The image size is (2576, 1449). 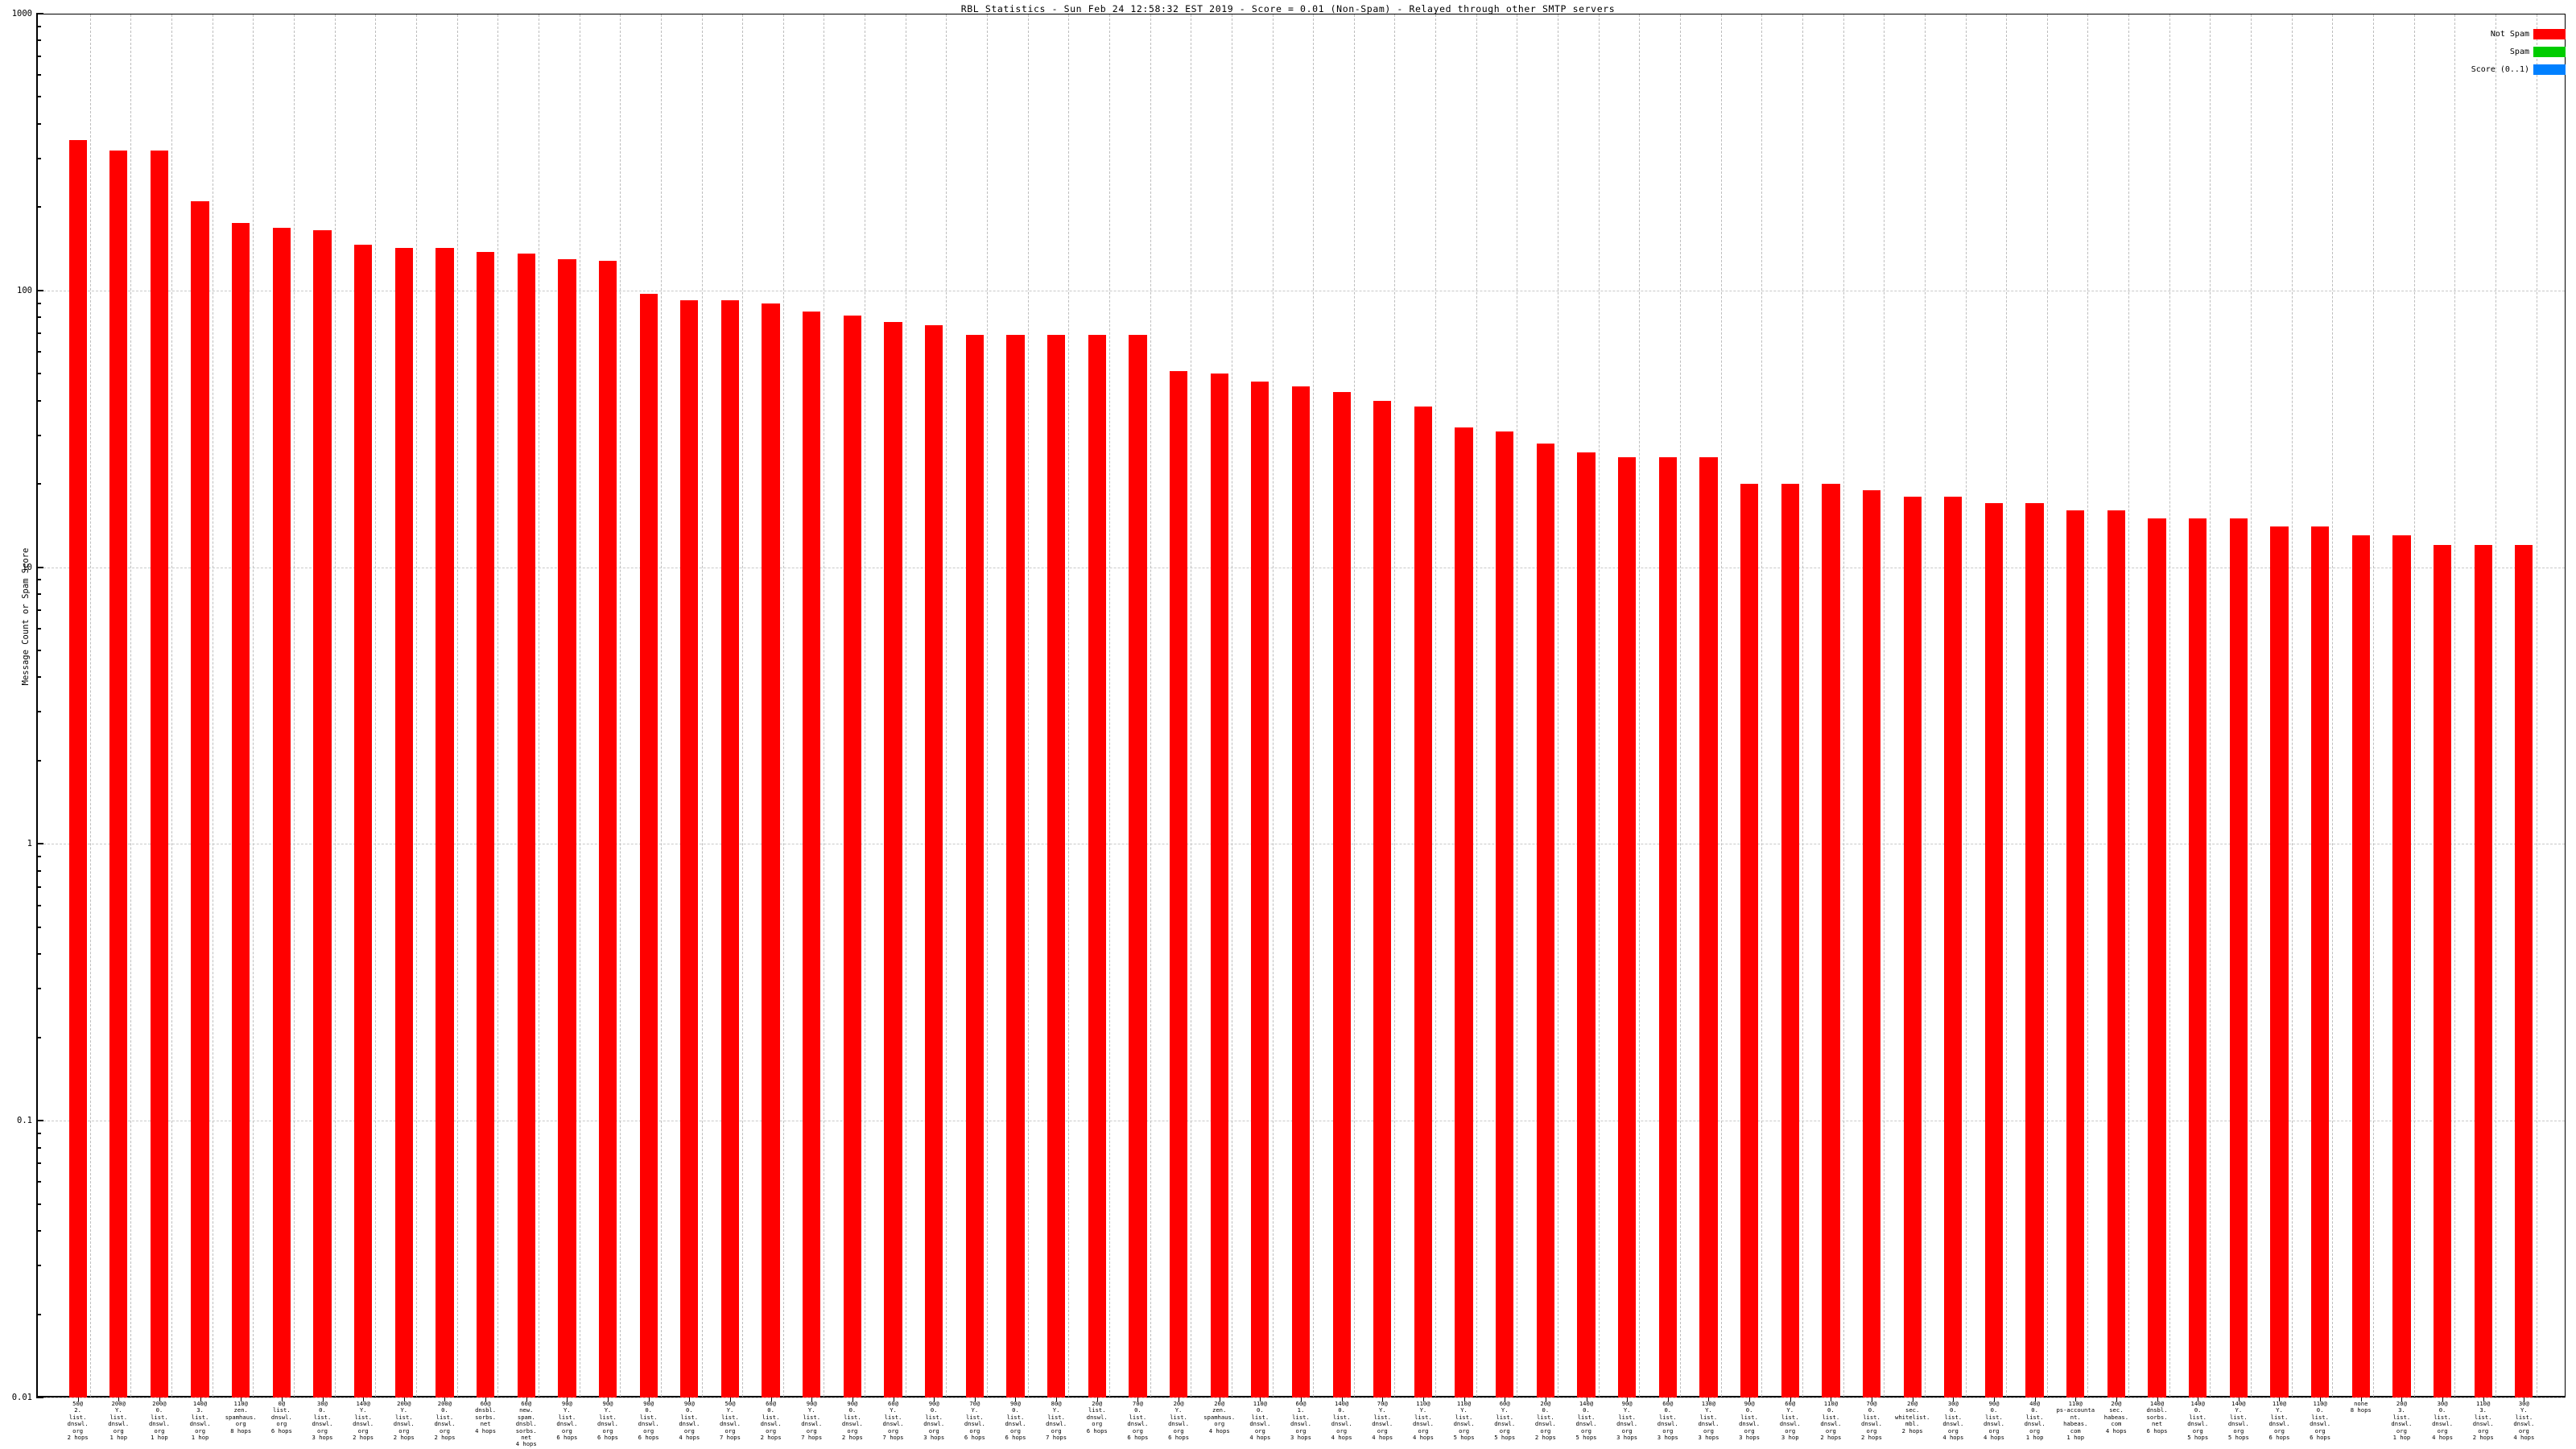 What do you see at coordinates (1219, 1417) in the screenshot?
I see `x-axis-tick-label: 20@ zen. spamhaus. org 4 hops` at bounding box center [1219, 1417].